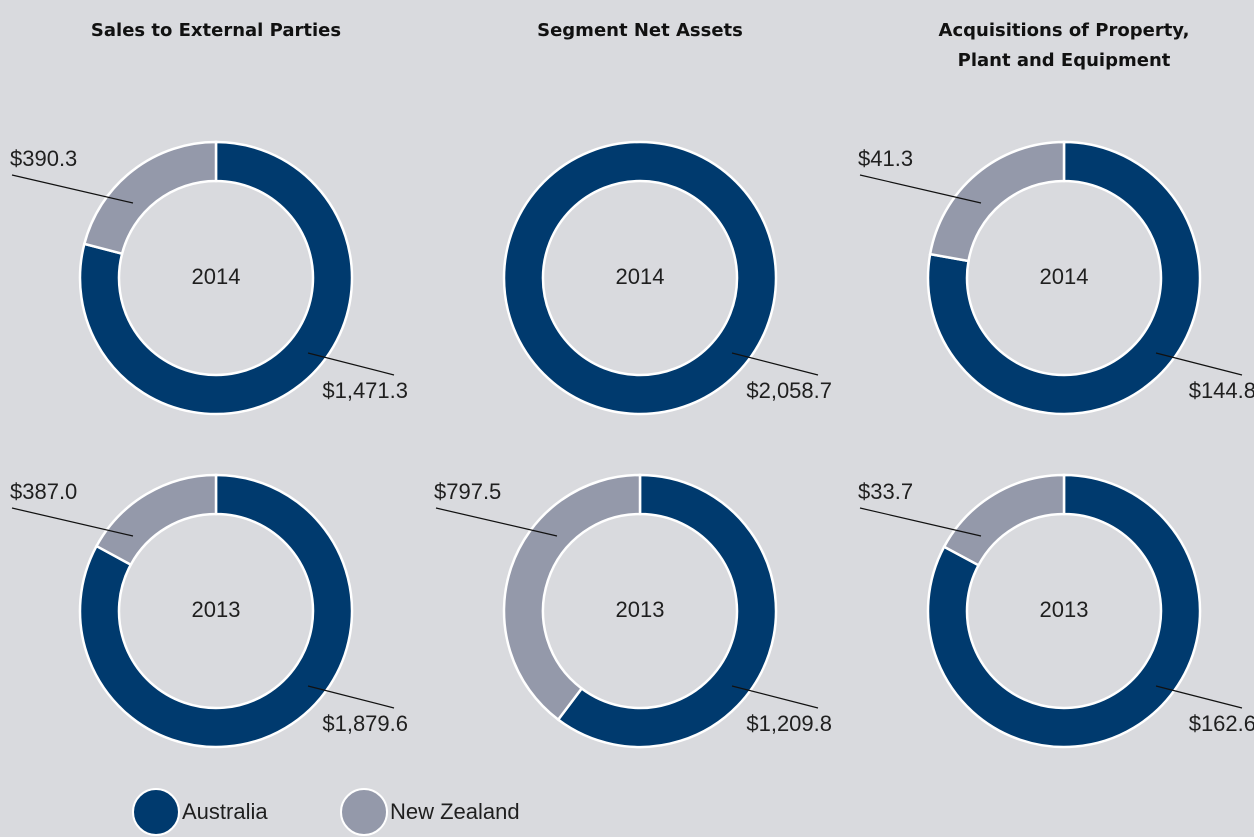  I want to click on value-label: $390.3, so click(43, 158).